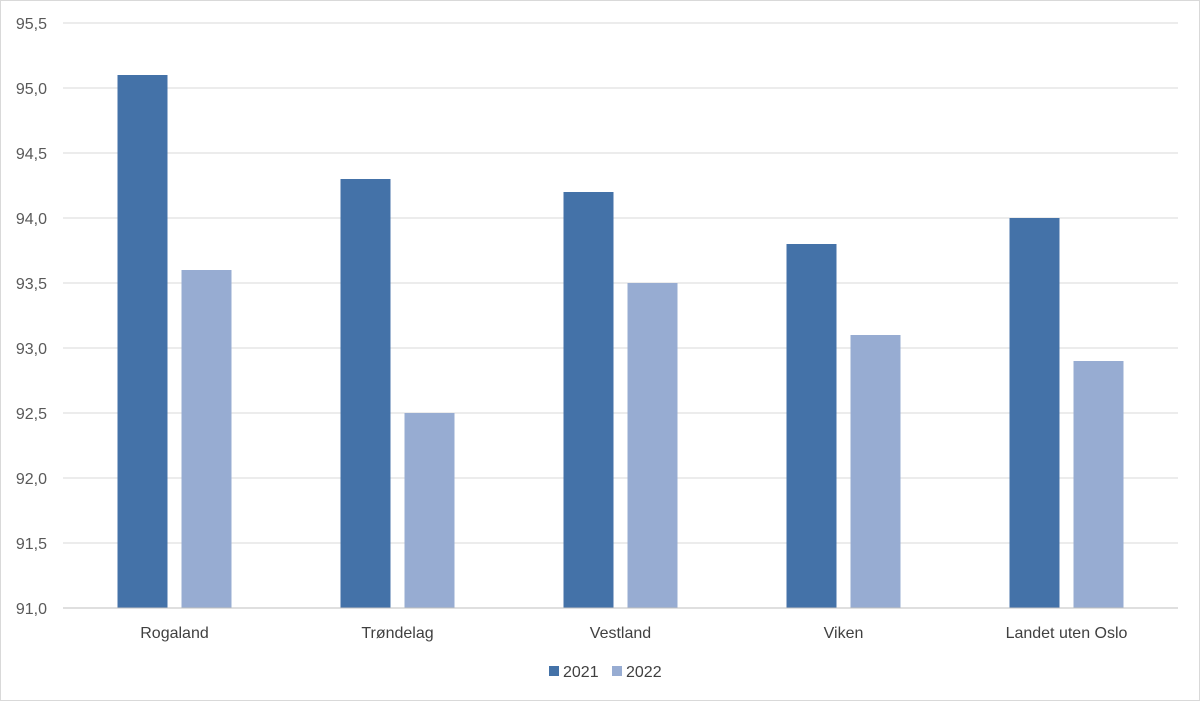 The height and width of the screenshot is (701, 1200). I want to click on y-tick-label: 92,0, so click(31, 479).